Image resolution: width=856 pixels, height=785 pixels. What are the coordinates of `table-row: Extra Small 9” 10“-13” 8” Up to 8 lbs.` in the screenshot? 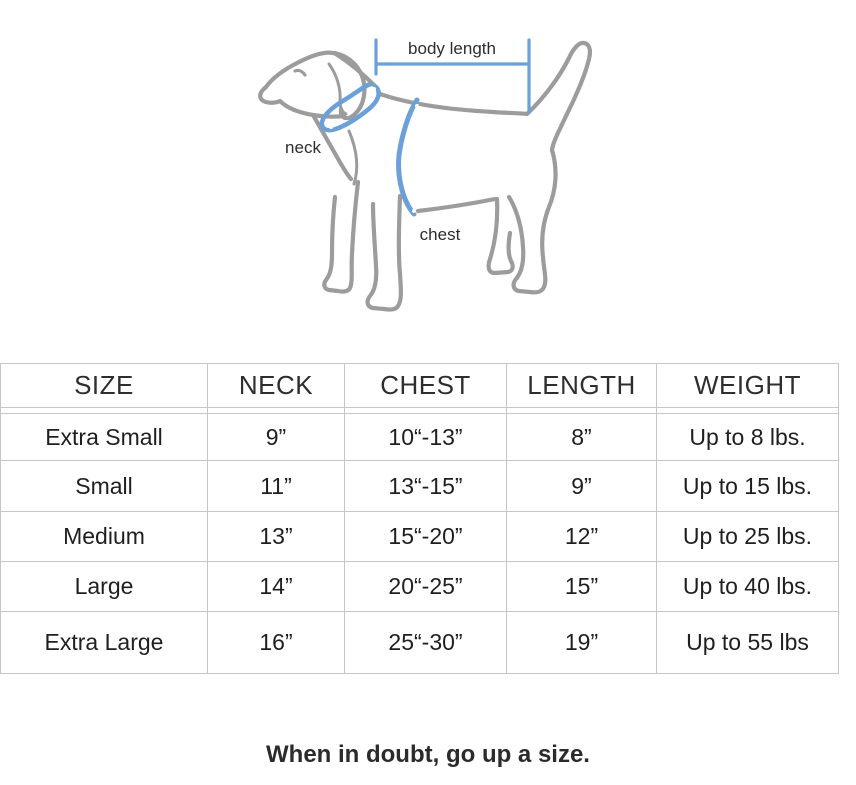 It's located at (419, 437).